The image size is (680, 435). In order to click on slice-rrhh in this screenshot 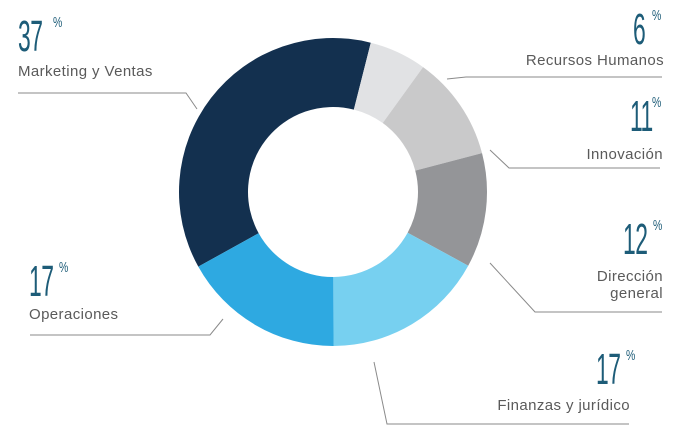, I will do `click(388, 83)`.